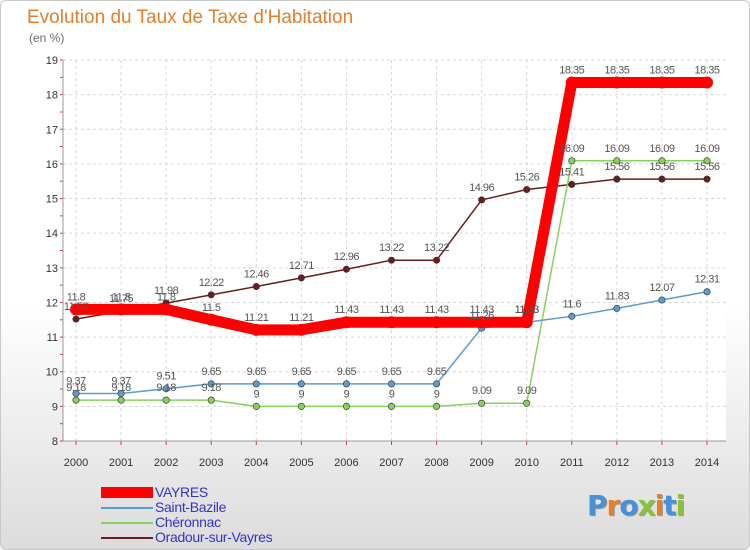  What do you see at coordinates (121, 299) in the screenshot?
I see `data-label: 11.75` at bounding box center [121, 299].